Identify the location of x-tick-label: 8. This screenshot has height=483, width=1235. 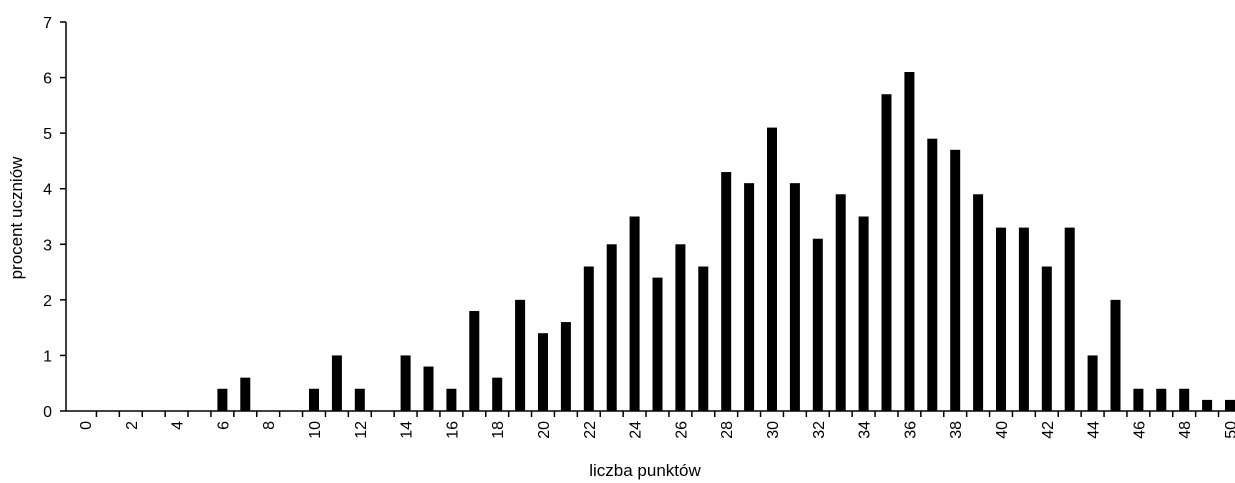
(269, 425).